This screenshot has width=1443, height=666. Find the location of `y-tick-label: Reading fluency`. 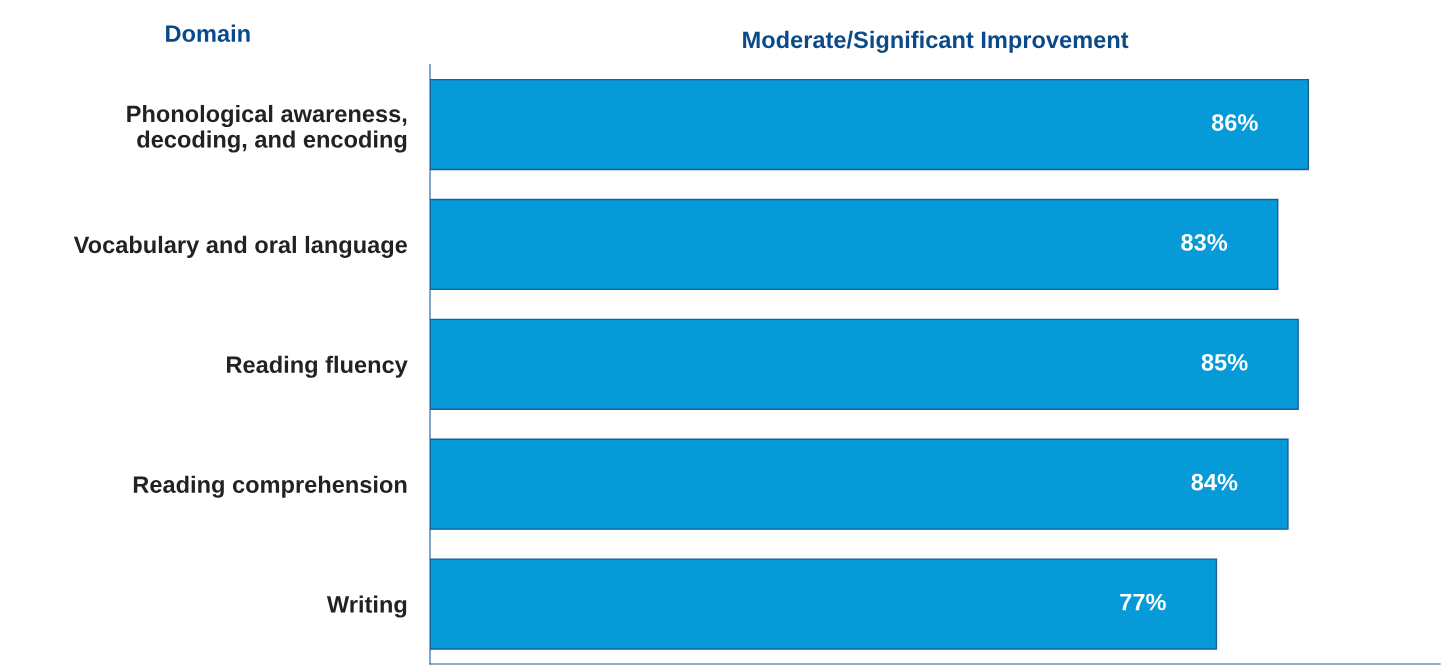

y-tick-label: Reading fluency is located at coordinates (317, 366).